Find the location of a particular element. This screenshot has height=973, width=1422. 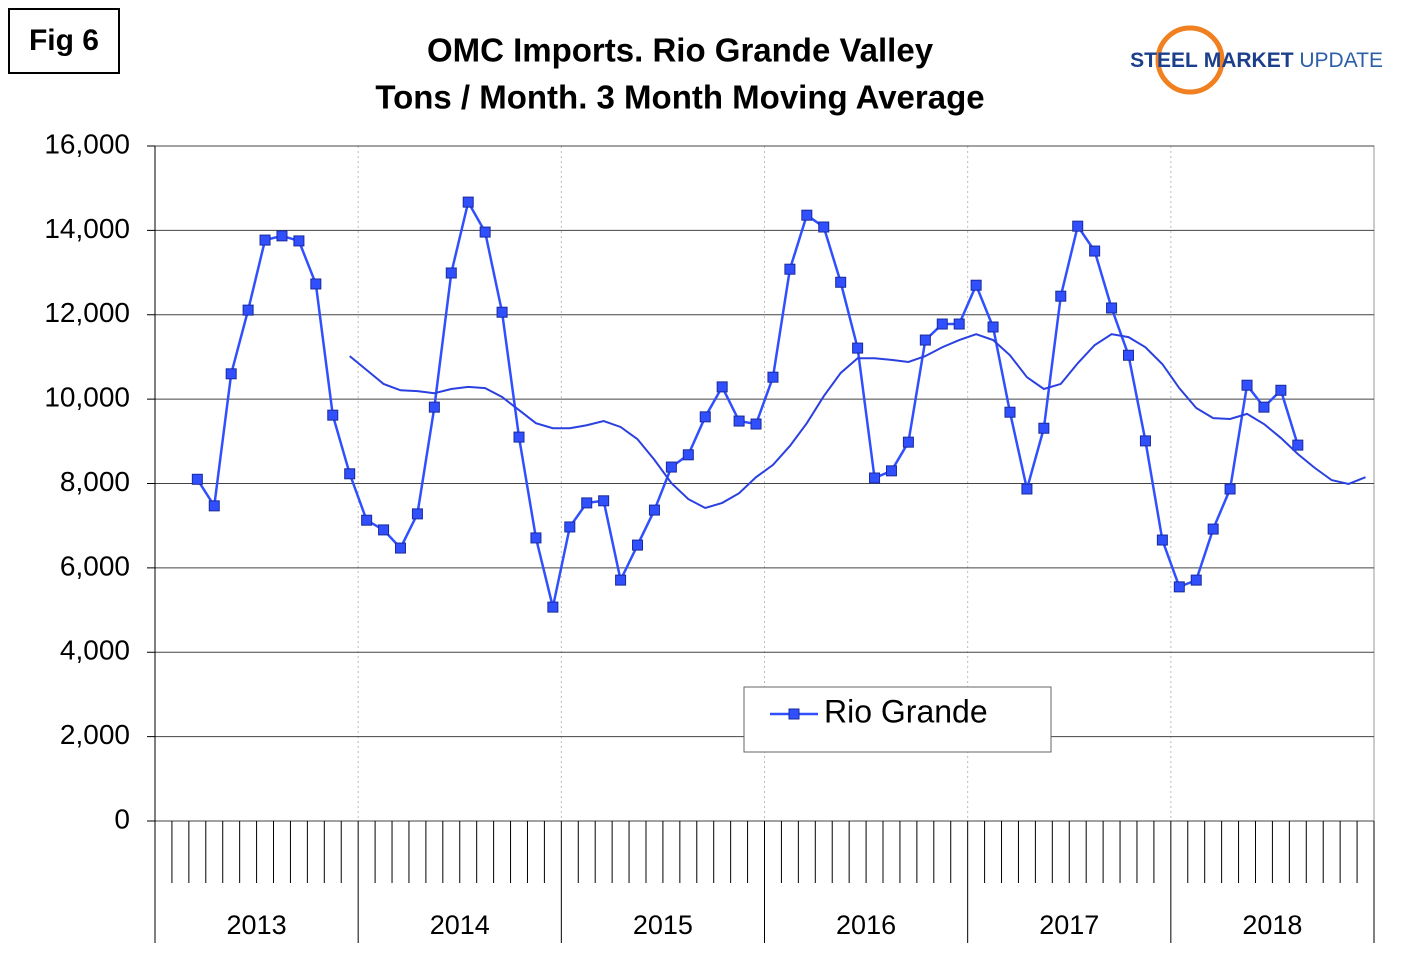

chart-title: Tons / Month. 3 Month Moving Average is located at coordinates (679, 97).